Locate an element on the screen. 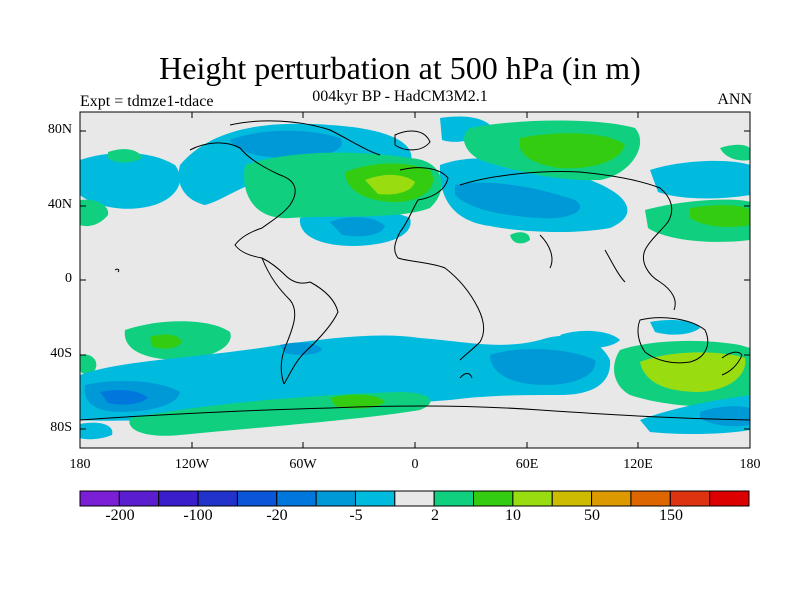 This screenshot has width=800, height=600. y-tick-label: 0 is located at coordinates (68, 278).